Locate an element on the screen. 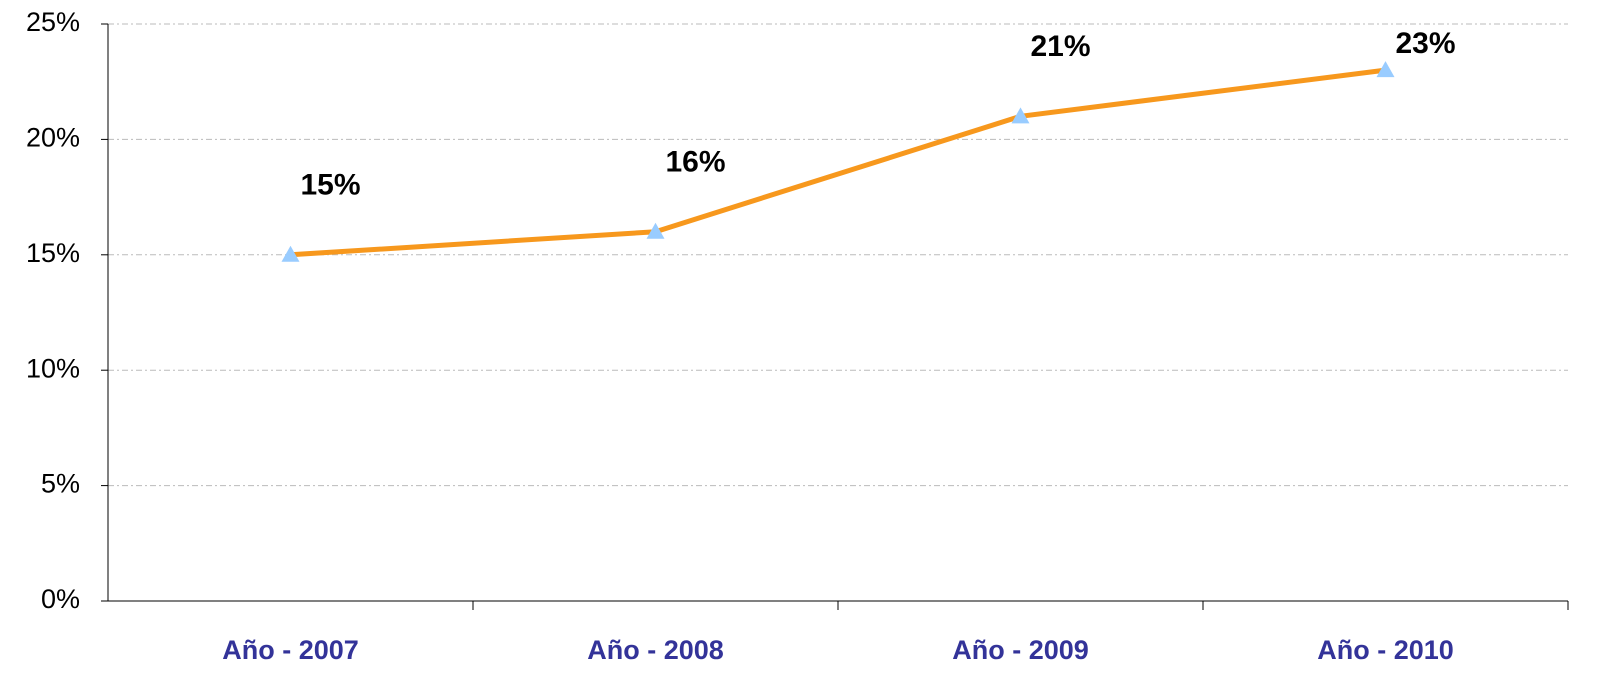  y-tick-label: 10% is located at coordinates (53, 368).